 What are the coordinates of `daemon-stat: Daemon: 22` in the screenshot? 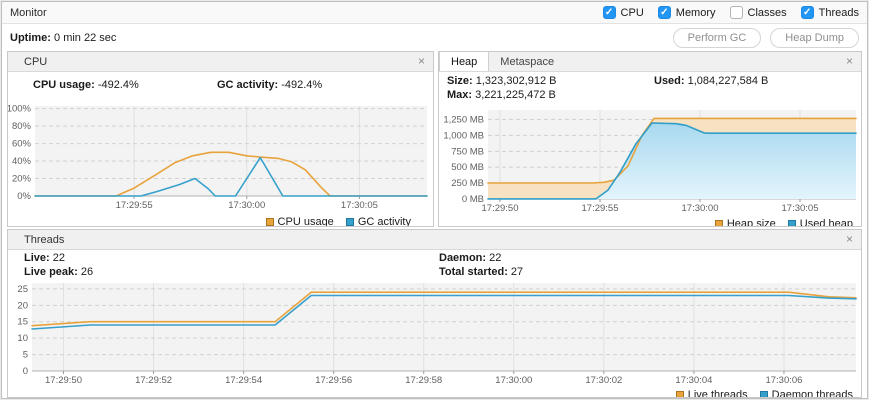 It's located at (470, 258).